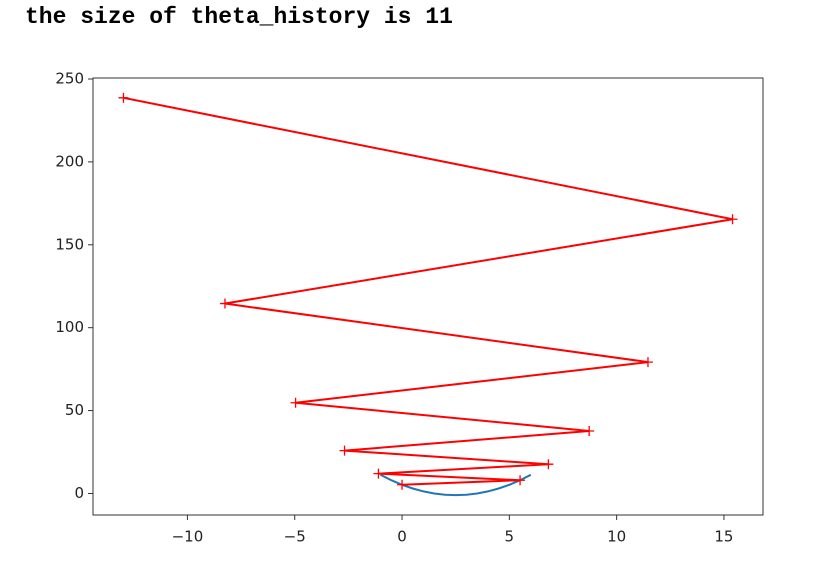  Describe the element at coordinates (79, 493) in the screenshot. I see `y-tick-label: 0` at that location.